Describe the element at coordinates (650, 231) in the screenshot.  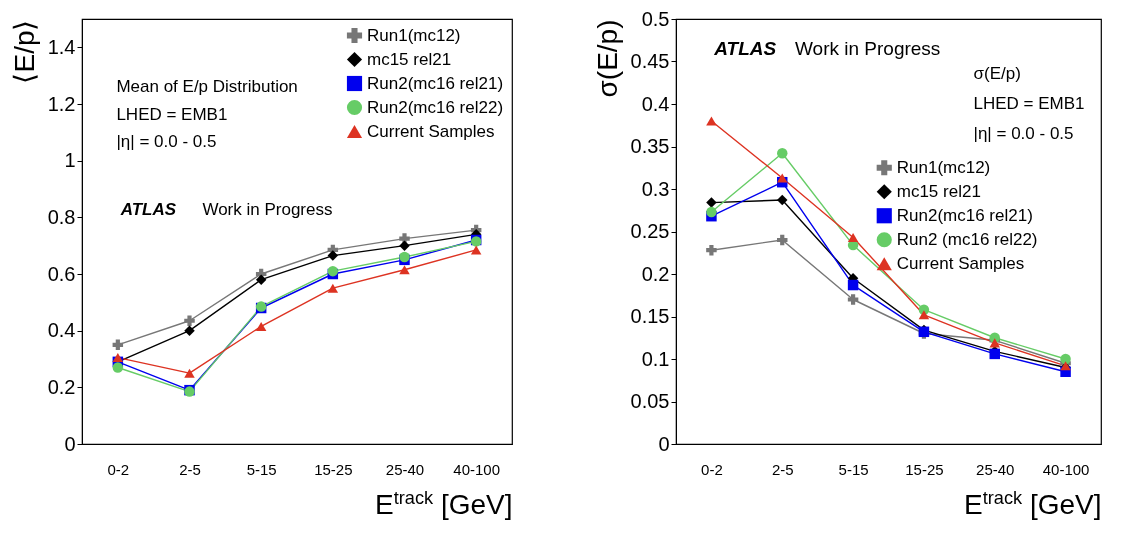
I see `y-tick-label: 0.25` at that location.